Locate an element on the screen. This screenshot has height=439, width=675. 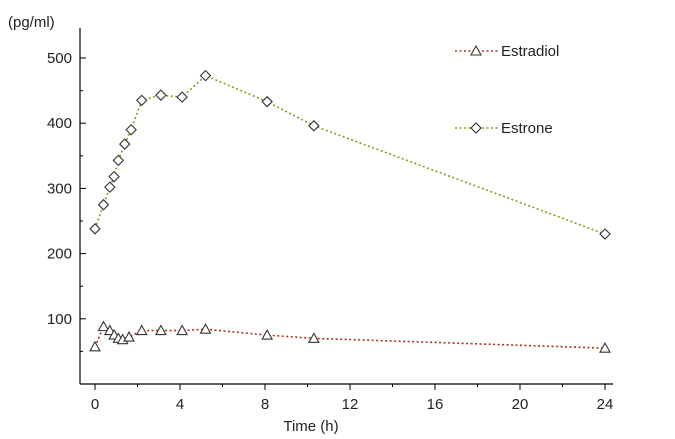
x-tick-label: 16 is located at coordinates (435, 404).